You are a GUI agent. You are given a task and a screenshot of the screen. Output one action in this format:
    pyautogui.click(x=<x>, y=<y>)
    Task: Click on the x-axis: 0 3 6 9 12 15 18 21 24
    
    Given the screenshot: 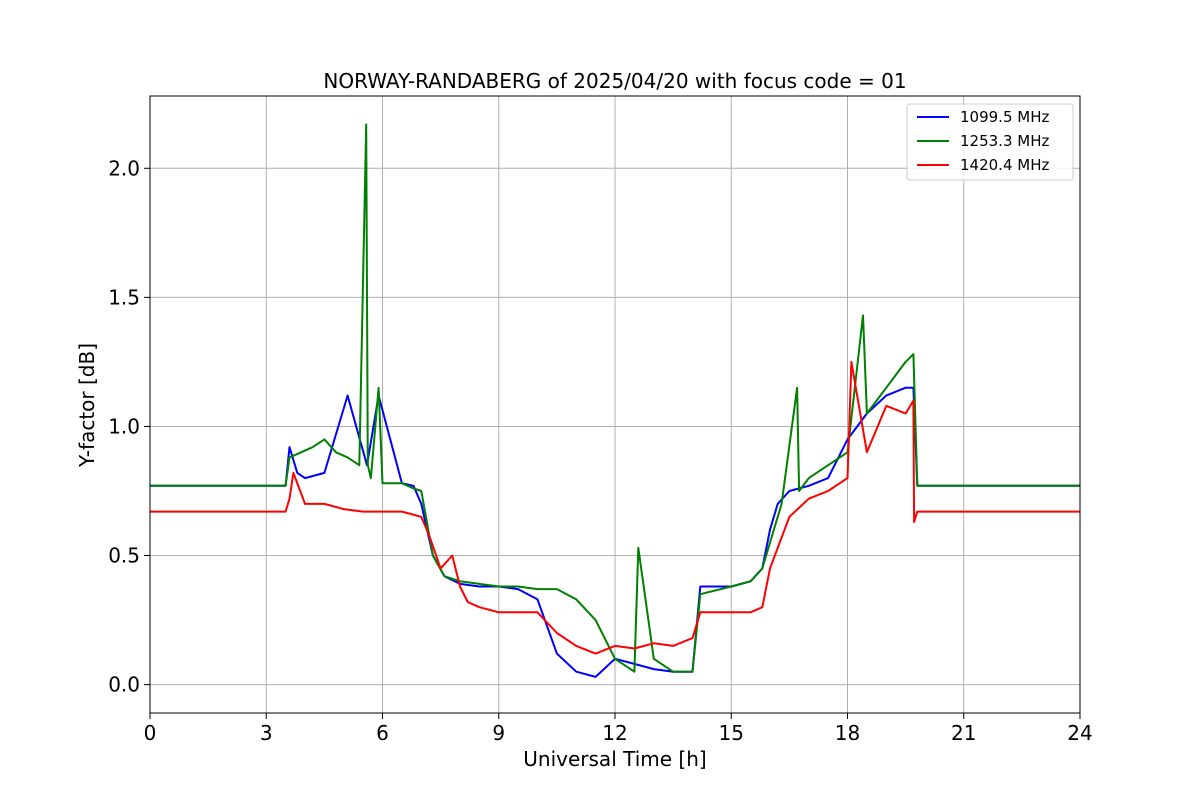 What is the action you would take?
    pyautogui.click(x=618, y=729)
    